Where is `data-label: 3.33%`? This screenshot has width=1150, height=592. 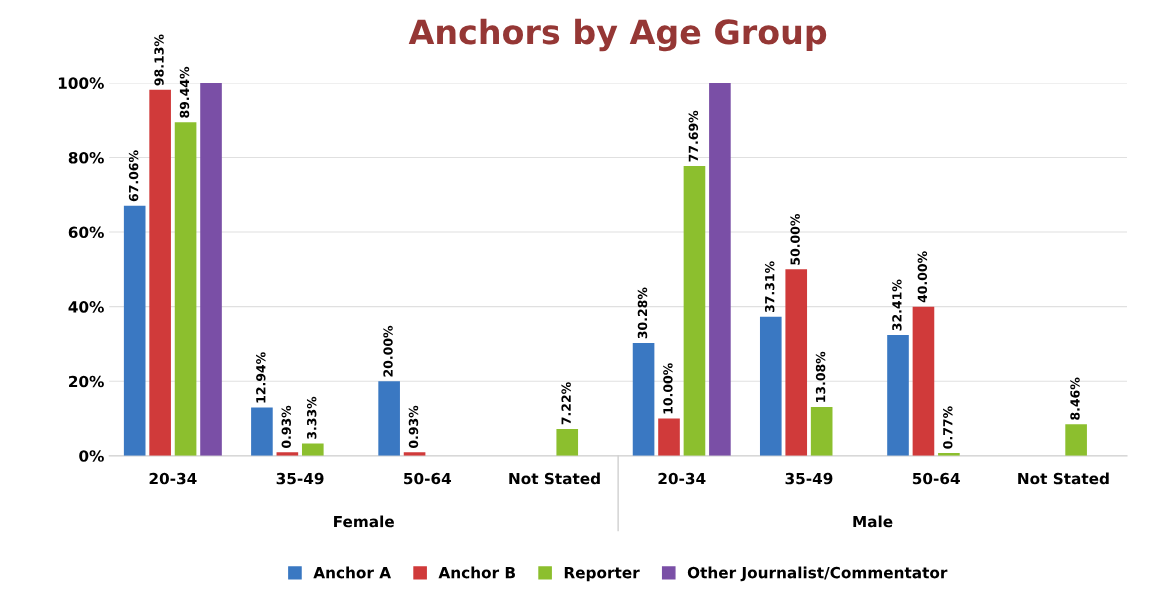
data-label: 3.33% is located at coordinates (311, 417).